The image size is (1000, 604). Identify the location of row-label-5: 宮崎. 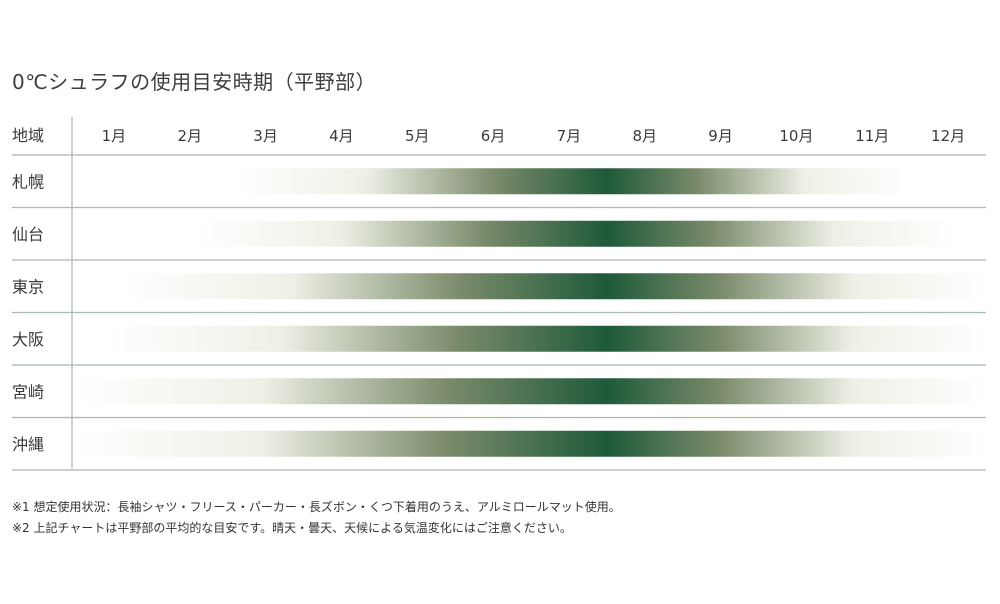
(28, 391).